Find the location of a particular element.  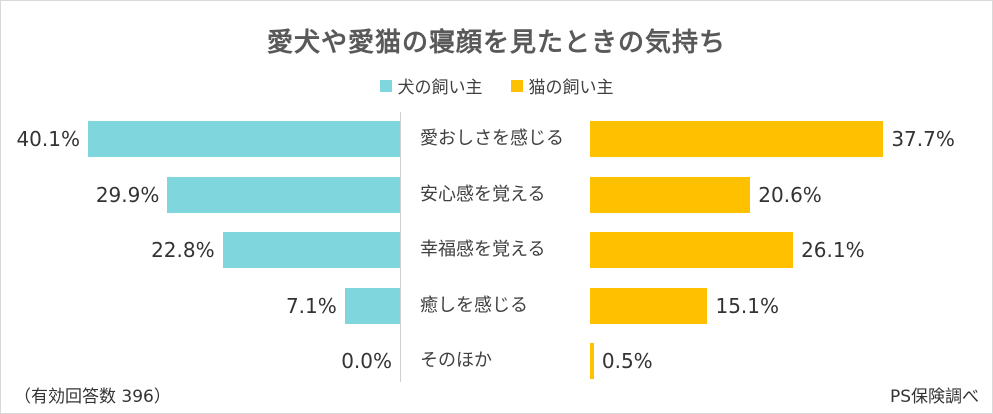

category-label-1: 安心感を覚える is located at coordinates (483, 194).